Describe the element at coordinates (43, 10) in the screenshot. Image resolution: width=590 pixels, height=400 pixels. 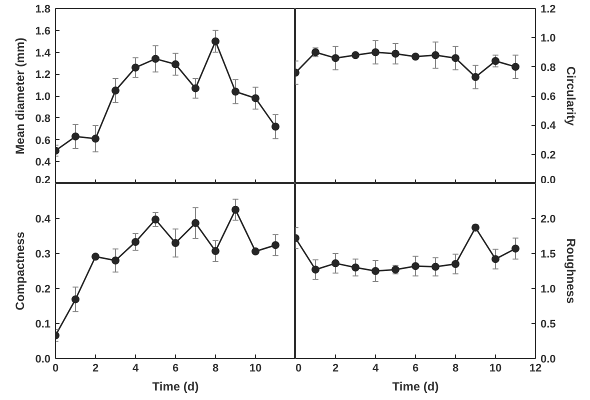
I see `y-tick-label: 1.8` at that location.